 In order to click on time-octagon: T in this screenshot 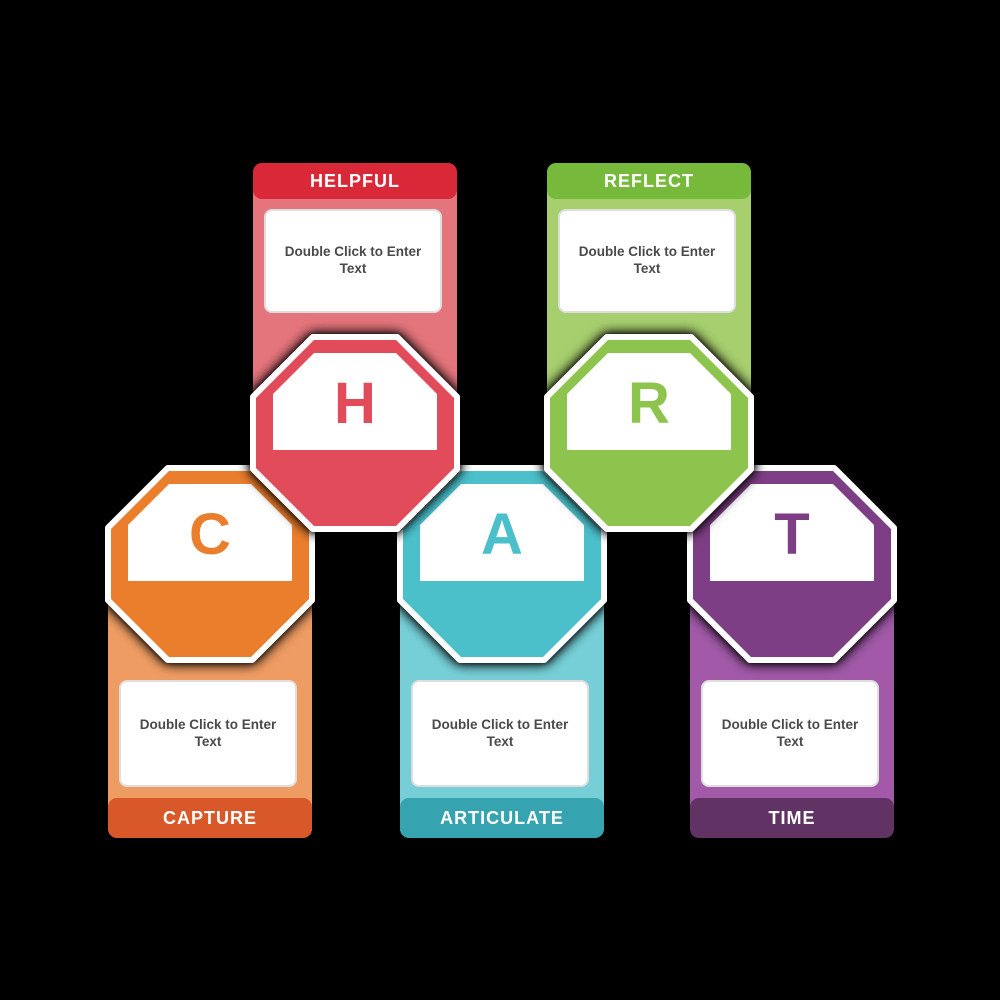, I will do `click(792, 564)`.